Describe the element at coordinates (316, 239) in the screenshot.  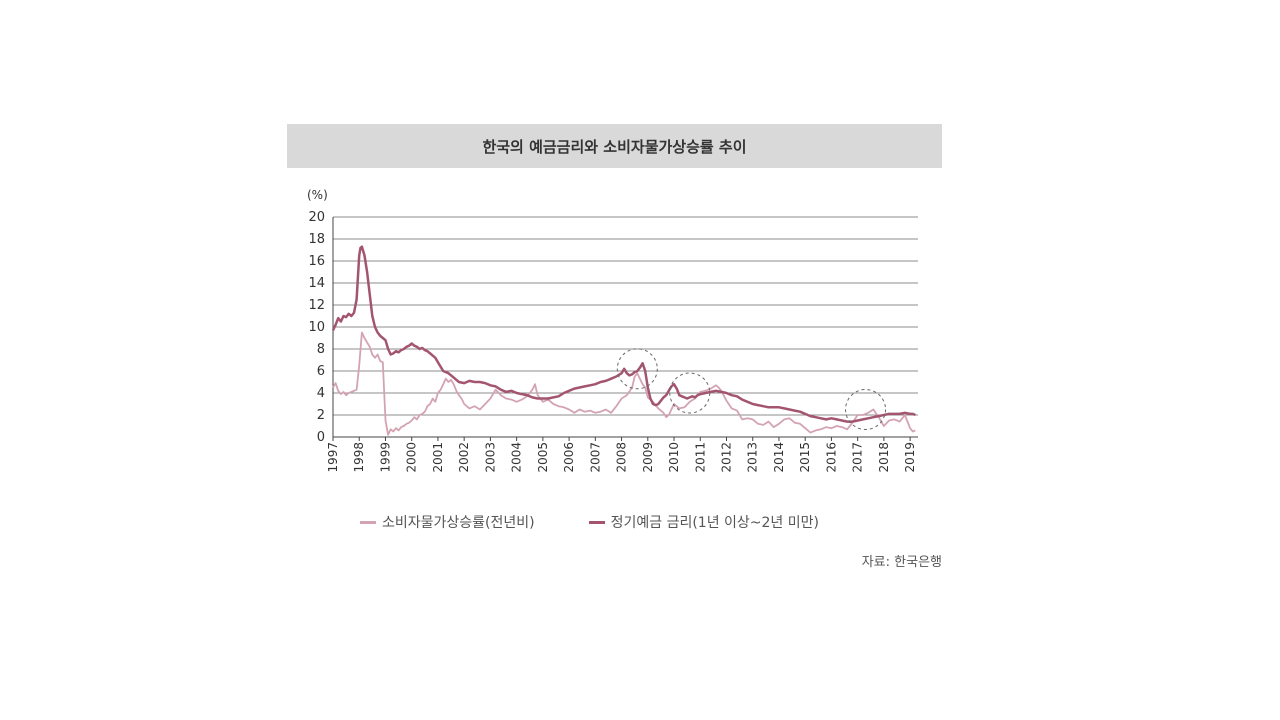
I see `y-tick-label: 18` at that location.